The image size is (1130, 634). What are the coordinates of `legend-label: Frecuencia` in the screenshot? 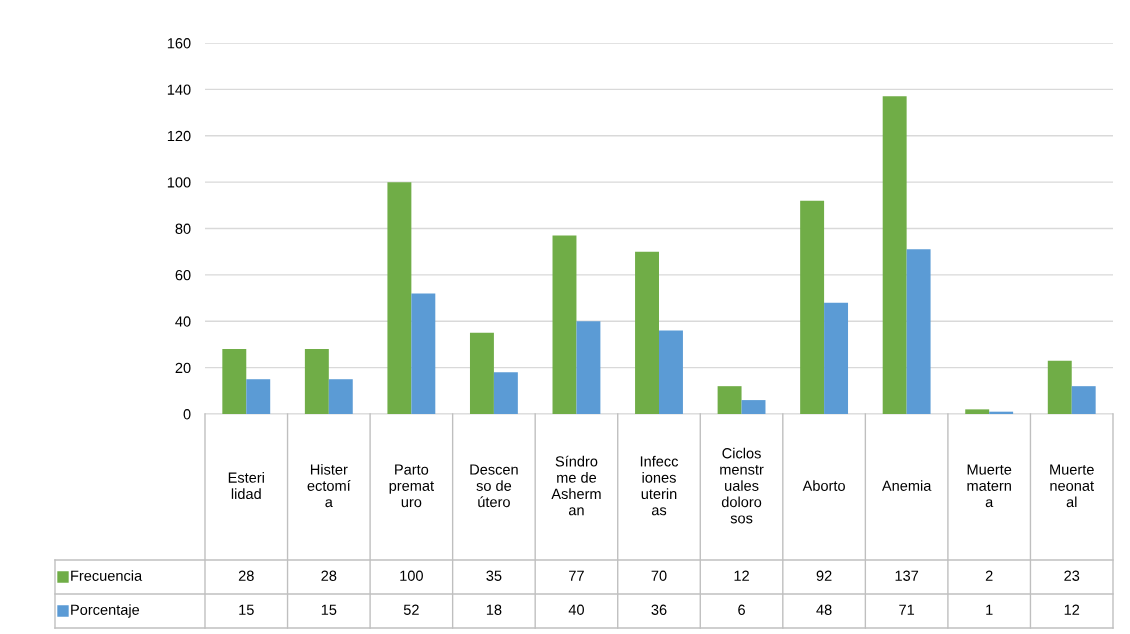 It's located at (107, 575).